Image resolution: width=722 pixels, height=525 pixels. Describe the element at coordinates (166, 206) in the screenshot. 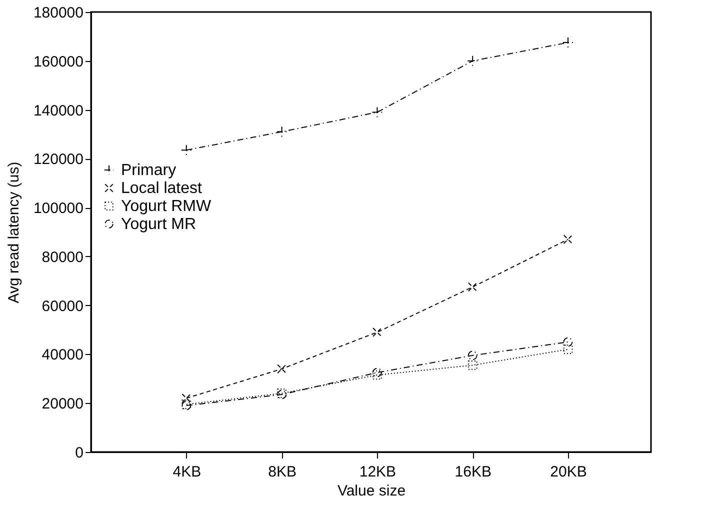

I see `legend-label: Yogurt RMW` at that location.